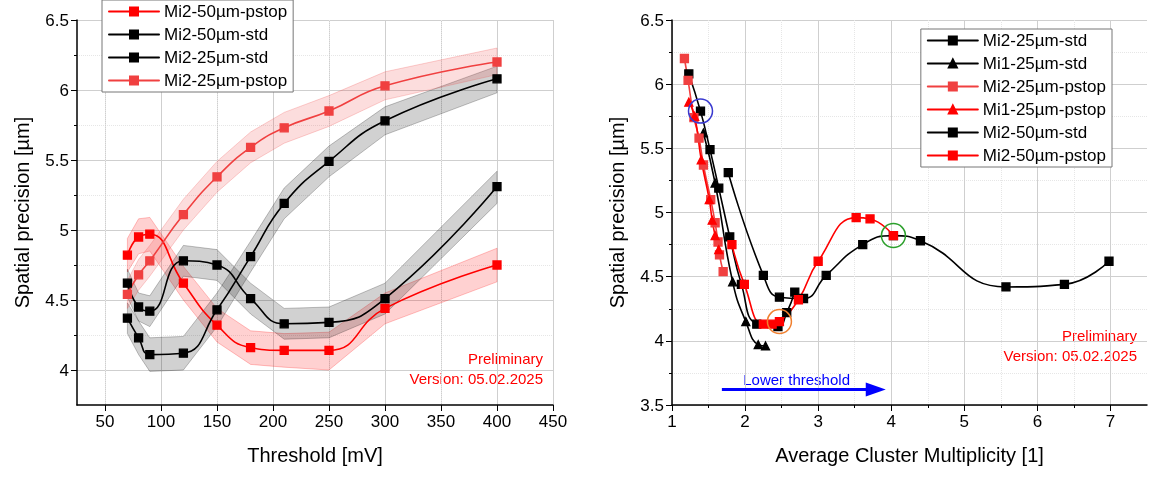 Image resolution: width=1155 pixels, height=479 pixels. What do you see at coordinates (553, 421) in the screenshot?
I see `x-tick-label: 450` at bounding box center [553, 421].